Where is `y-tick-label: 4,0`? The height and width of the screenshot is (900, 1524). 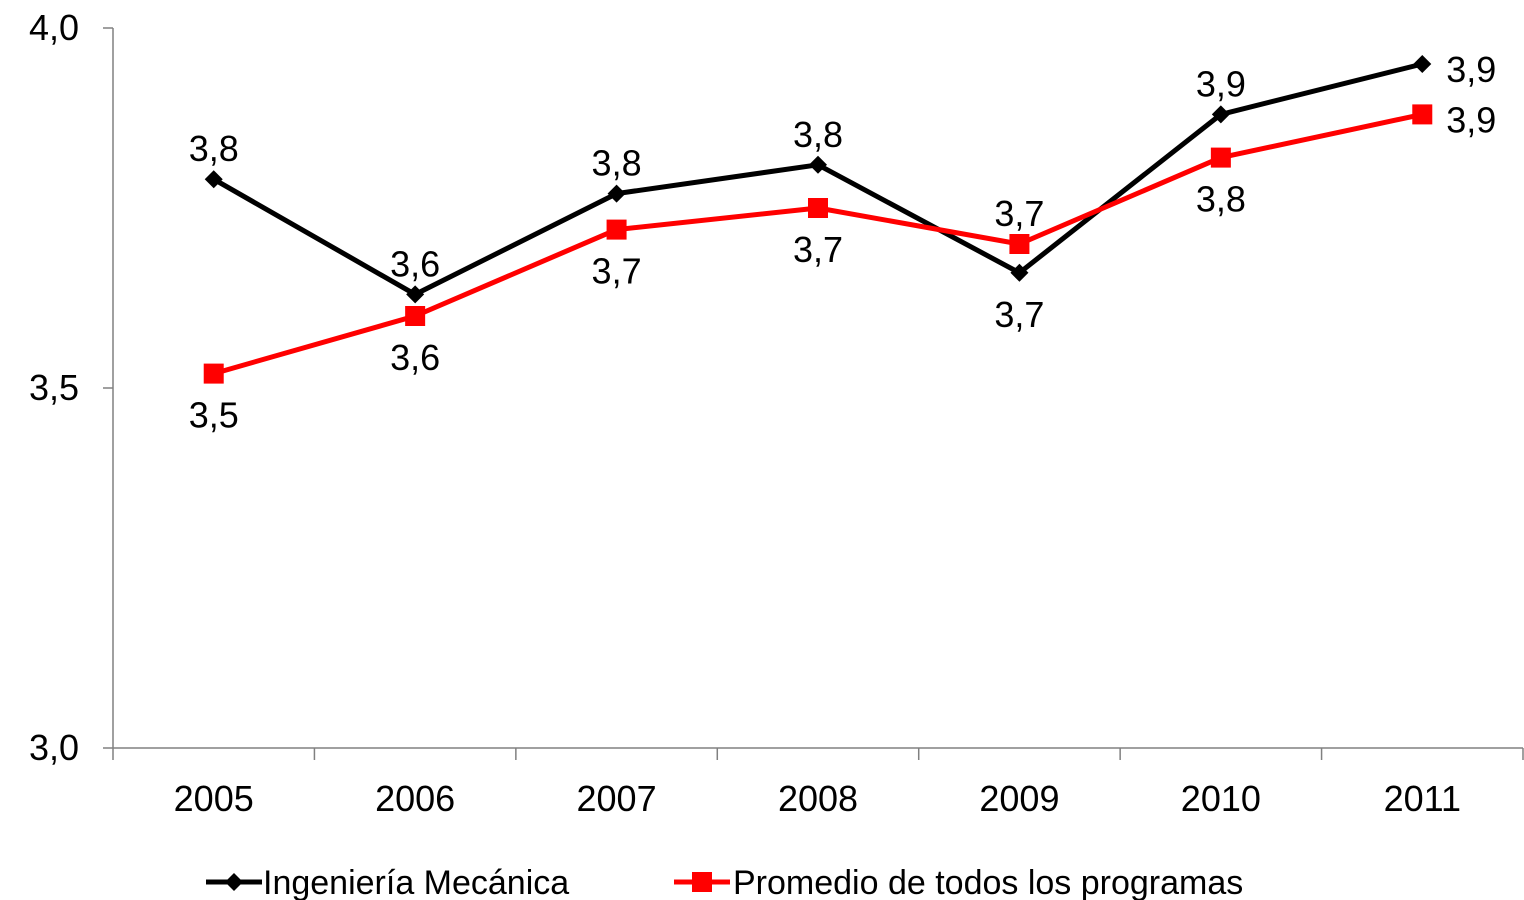
y-tick-label: 4,0 is located at coordinates (54, 27).